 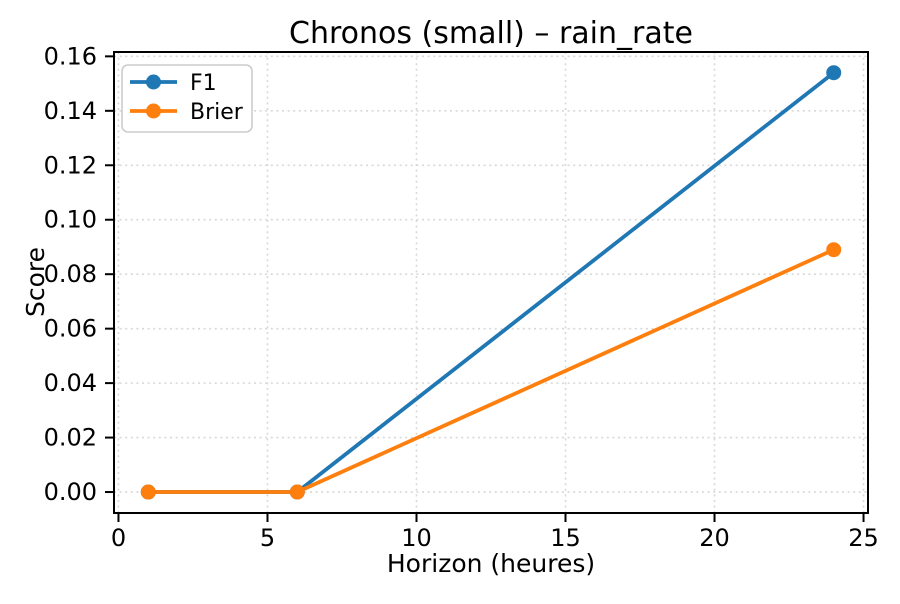 What do you see at coordinates (203, 83) in the screenshot?
I see `legend-label: F1` at bounding box center [203, 83].